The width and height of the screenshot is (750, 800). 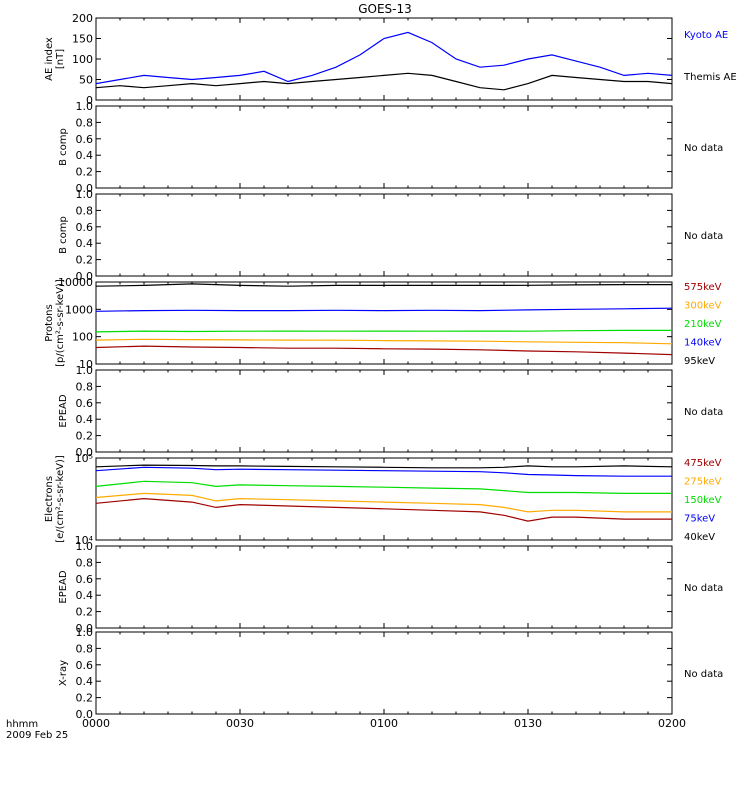 I want to click on y-tick-label: 10, so click(x=86, y=364).